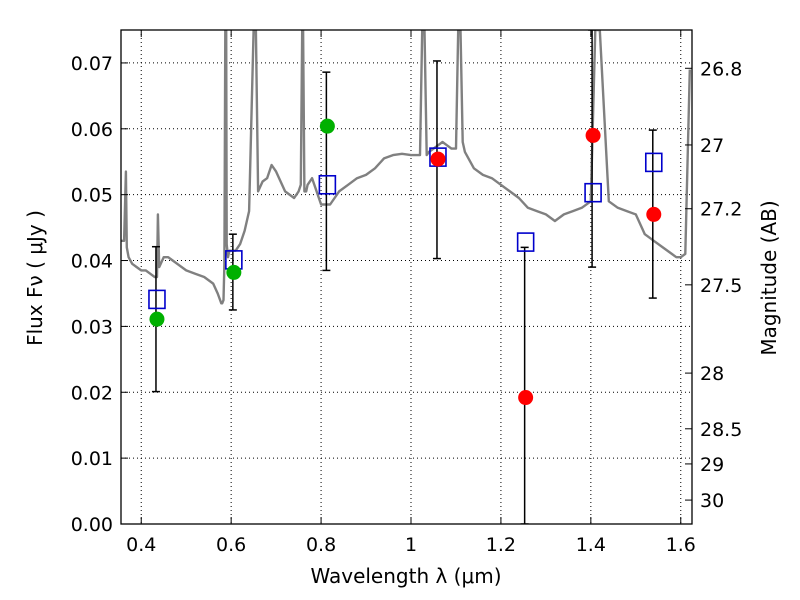  I want to click on y-tick-label-3: 0.03, so click(92, 327).